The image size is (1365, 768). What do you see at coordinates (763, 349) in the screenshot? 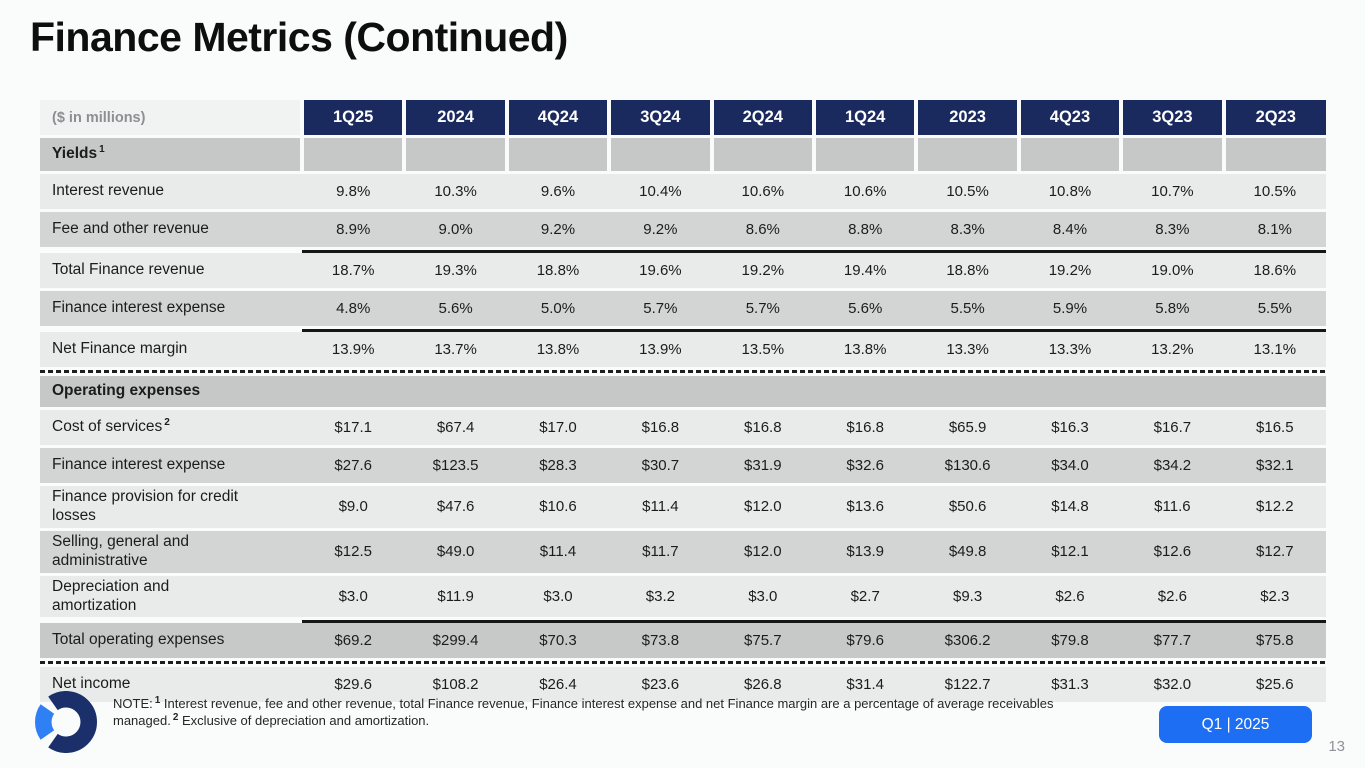
I see `value-cell: 13.5%` at bounding box center [763, 349].